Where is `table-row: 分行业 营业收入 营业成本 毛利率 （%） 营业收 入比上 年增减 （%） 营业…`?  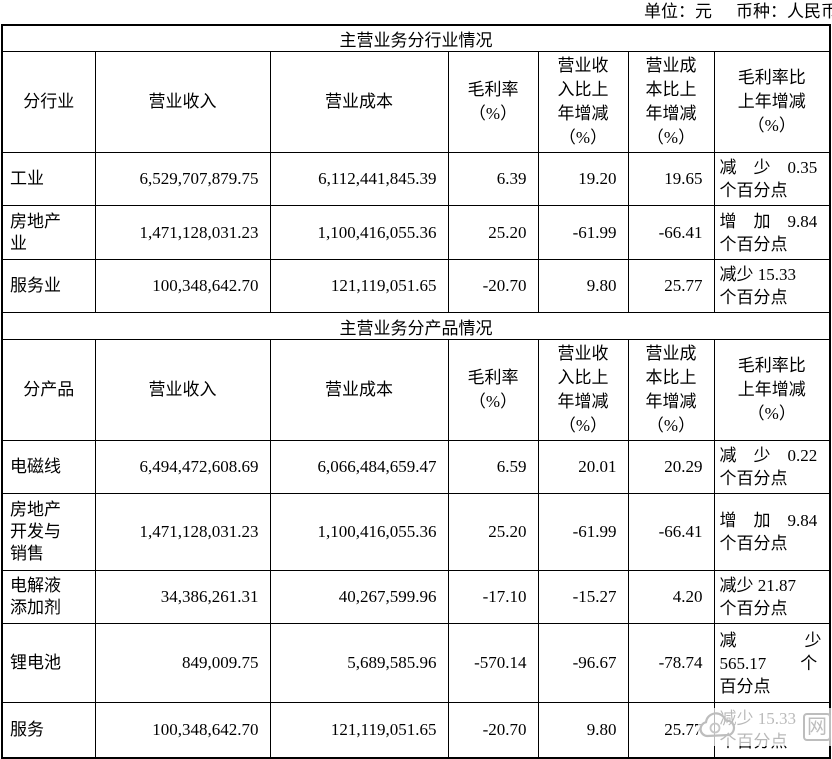 table-row: 分行业 营业收入 营业成本 毛利率 （%） 营业收 入比上 年增减 （%） 营业… is located at coordinates (416, 102).